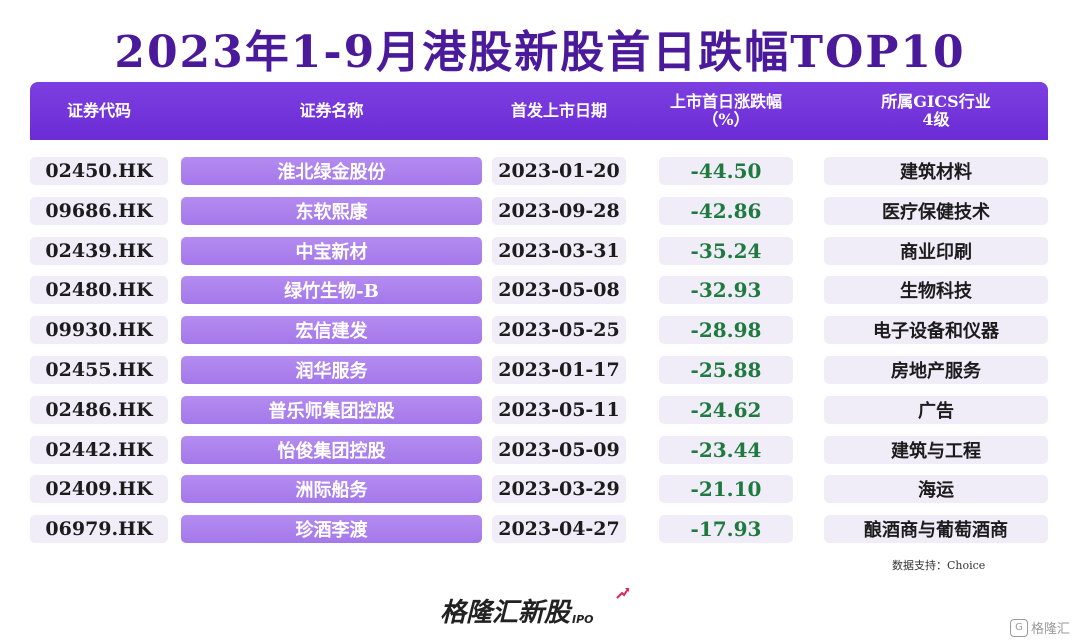 The image size is (1080, 643). I want to click on cell-name: 珍酒李渡, so click(331, 529).